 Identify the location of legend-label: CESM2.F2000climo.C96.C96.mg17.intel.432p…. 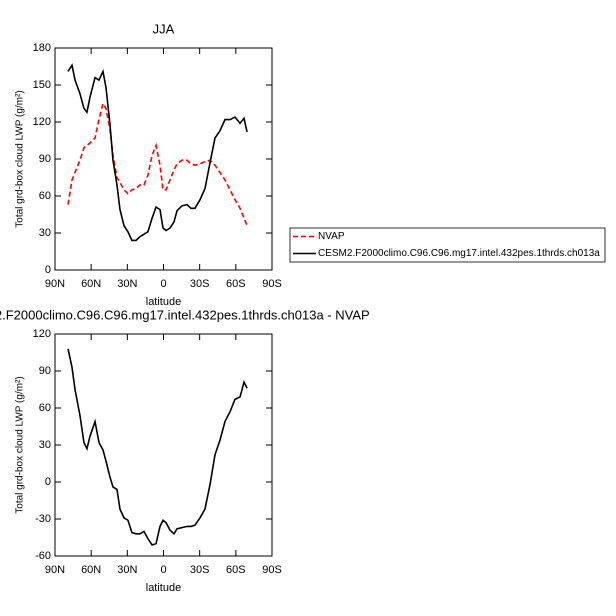
(459, 253).